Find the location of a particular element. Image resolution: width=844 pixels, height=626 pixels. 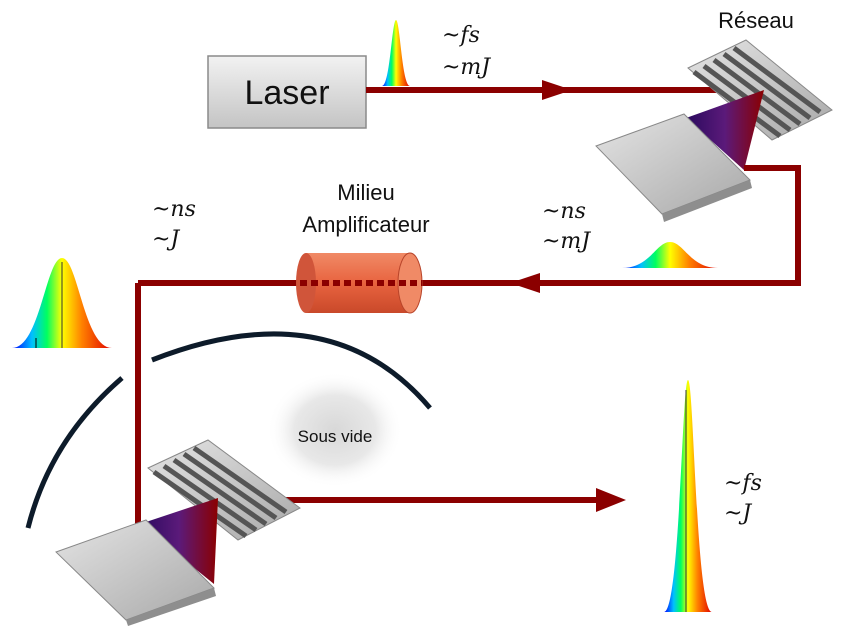

stretcher-gratings is located at coordinates (714, 130).